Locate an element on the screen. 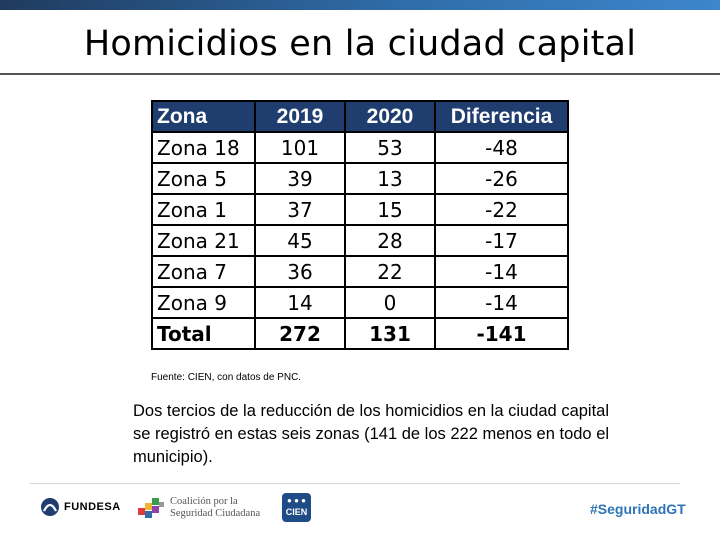 The height and width of the screenshot is (540, 720). table-row: Zona 1 37 15 -22 is located at coordinates (360, 209).